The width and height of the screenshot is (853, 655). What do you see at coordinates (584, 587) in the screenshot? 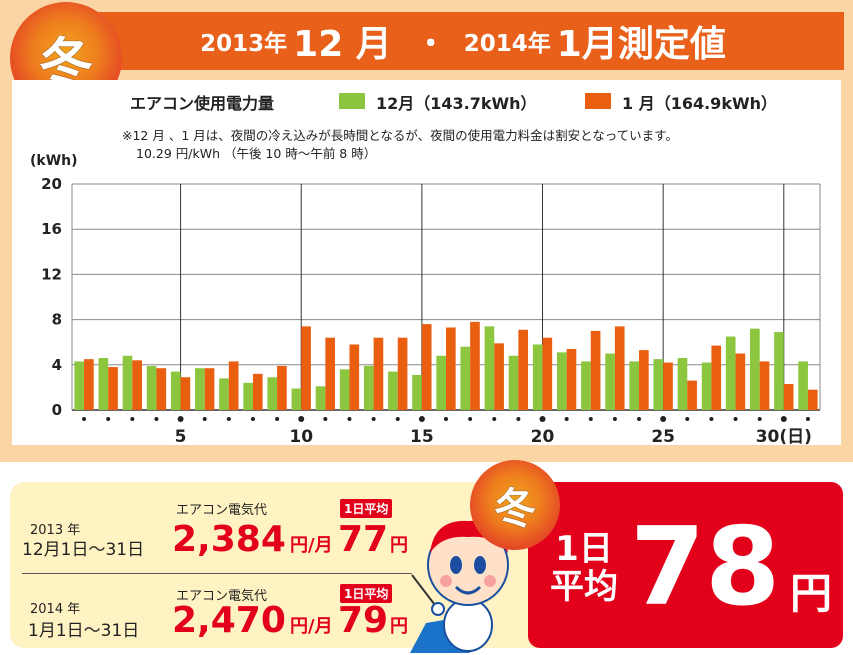
I see `daily-average-label-line-2: 平均` at bounding box center [584, 587].